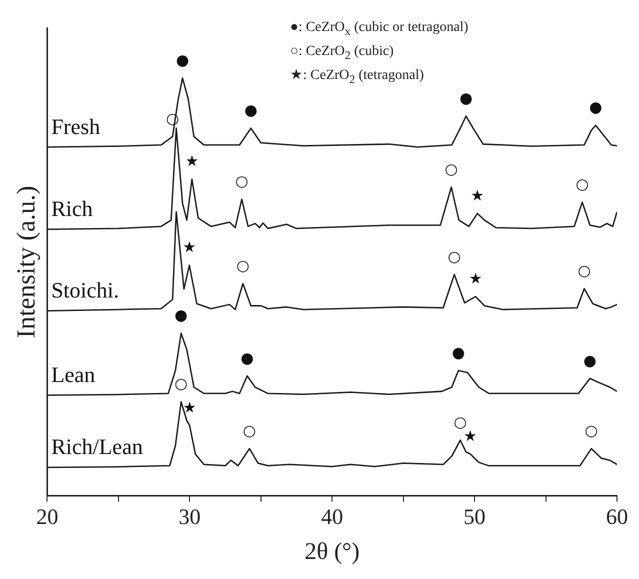  What do you see at coordinates (617, 516) in the screenshot?
I see `x-tick-label: 60` at bounding box center [617, 516].